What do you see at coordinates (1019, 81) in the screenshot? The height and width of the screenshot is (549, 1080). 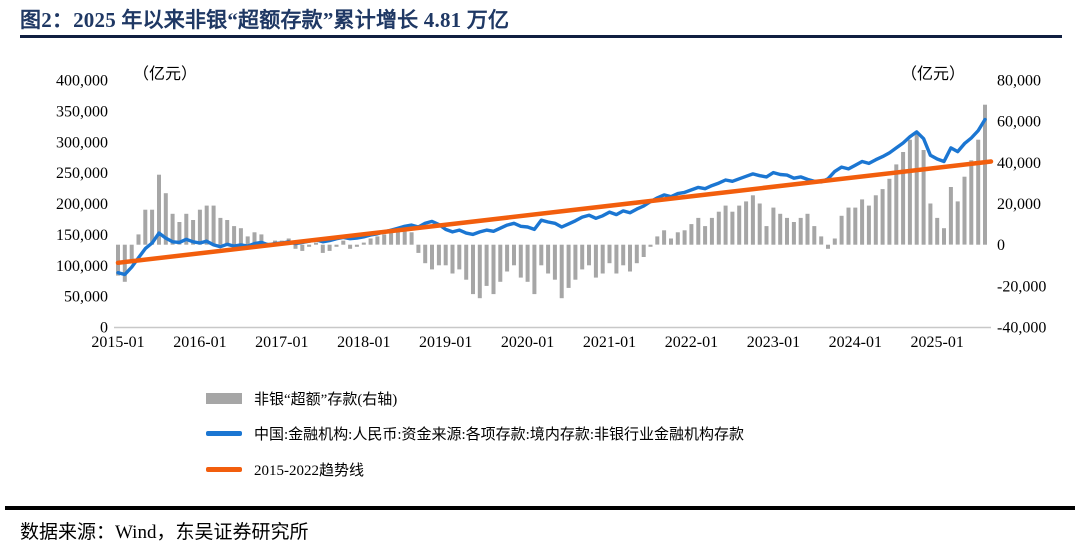 I see `right-axis-tick: 80,000` at bounding box center [1019, 81].